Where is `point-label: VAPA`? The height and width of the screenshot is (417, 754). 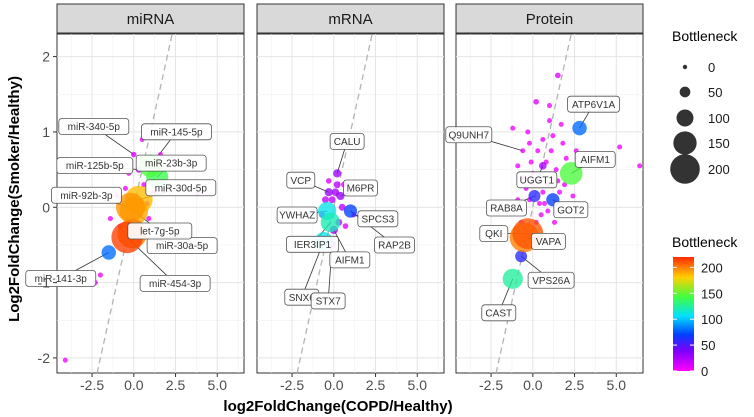
point-label: VAPA is located at coordinates (549, 242).